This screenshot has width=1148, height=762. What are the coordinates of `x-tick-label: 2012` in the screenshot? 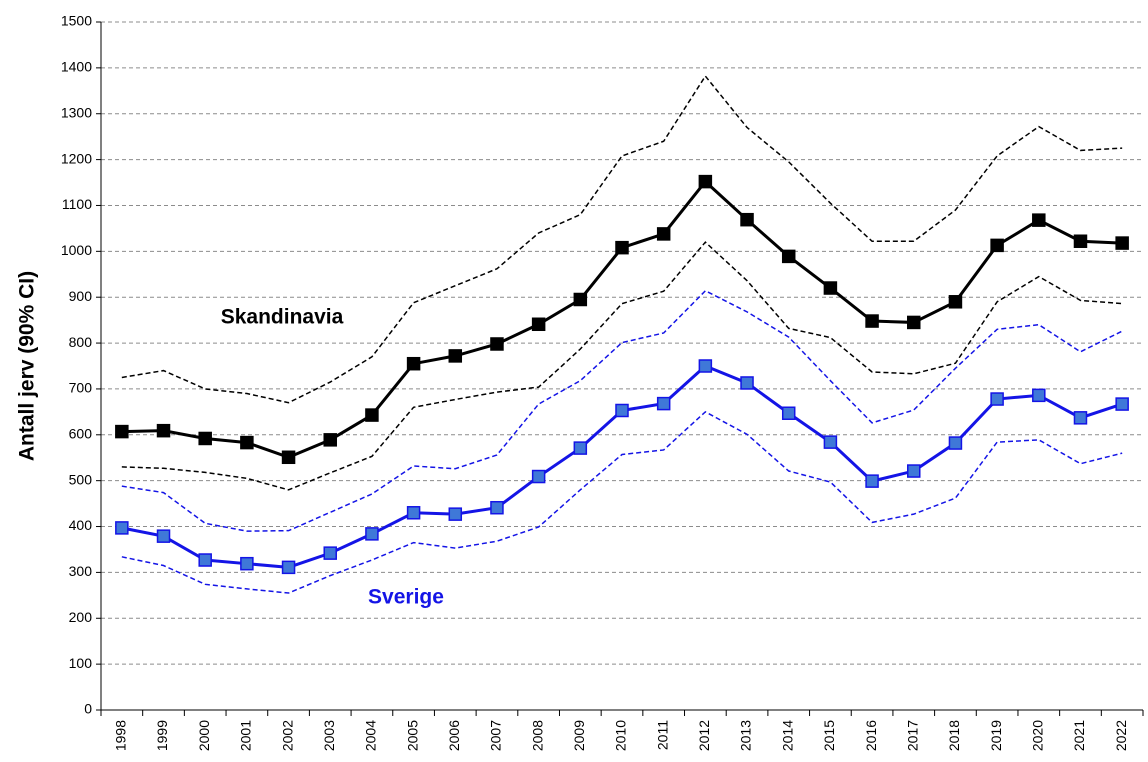 It's located at (704, 735).